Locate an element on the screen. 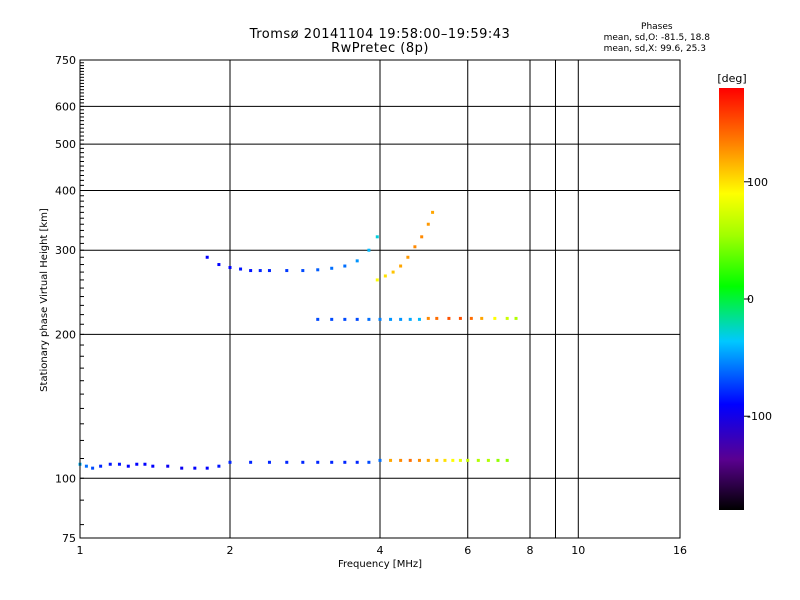 This screenshot has width=800, height=600. phase-stats-x: mean, sd,X: 99.6, 25.3 is located at coordinates (654, 49).